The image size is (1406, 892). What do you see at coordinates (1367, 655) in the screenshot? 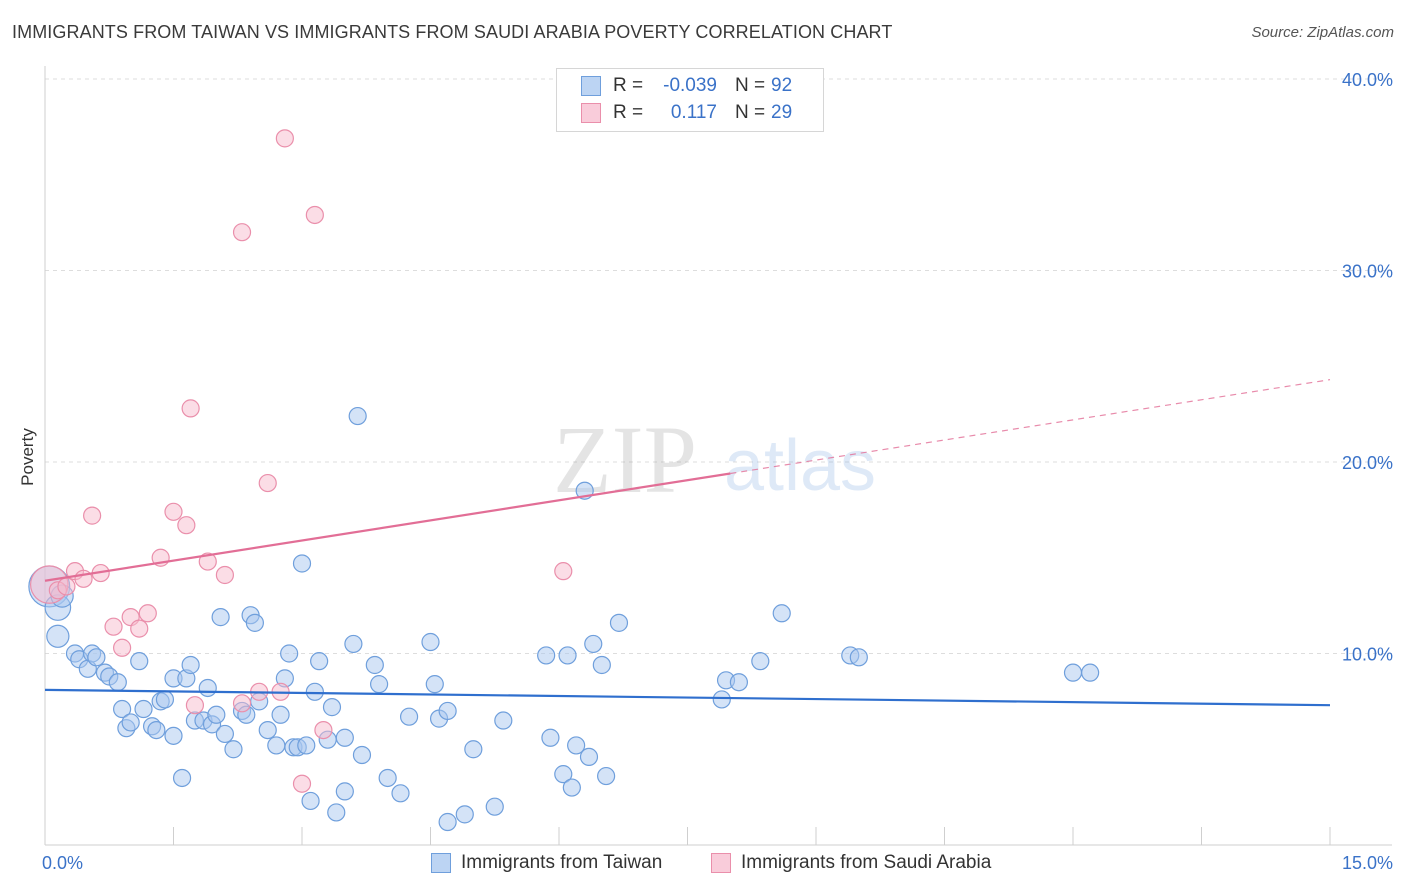
I see `y-tick-label: 10.0%` at bounding box center [1367, 655].